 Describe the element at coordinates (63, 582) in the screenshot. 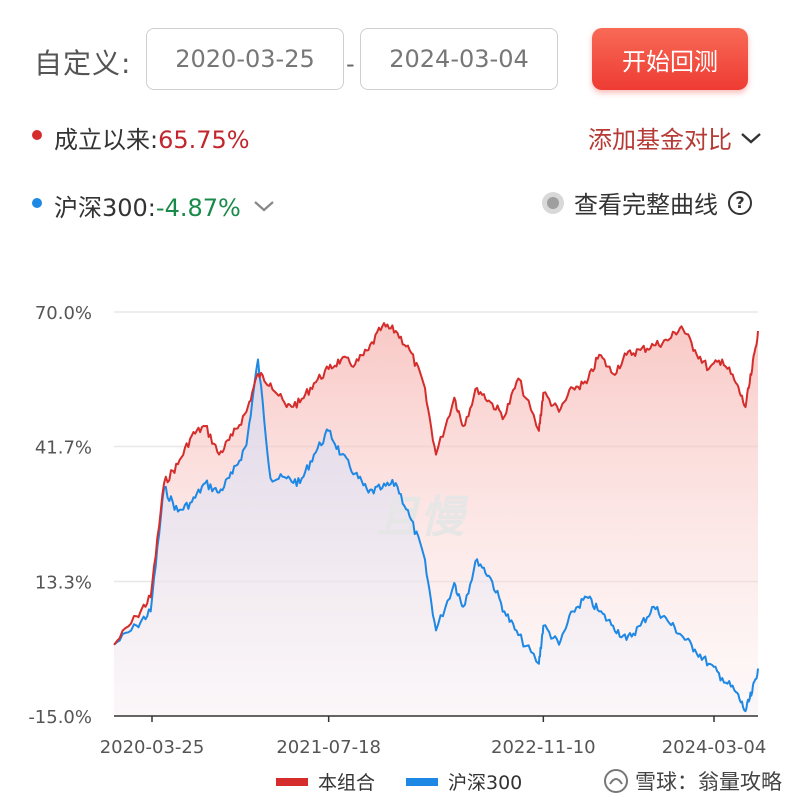

I see `y-tick-label: 13.3%` at that location.